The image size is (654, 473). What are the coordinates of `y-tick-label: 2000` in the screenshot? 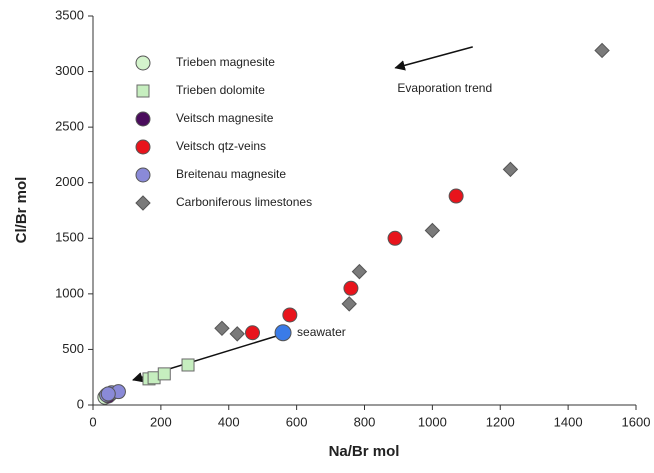 It's located at (69, 181).